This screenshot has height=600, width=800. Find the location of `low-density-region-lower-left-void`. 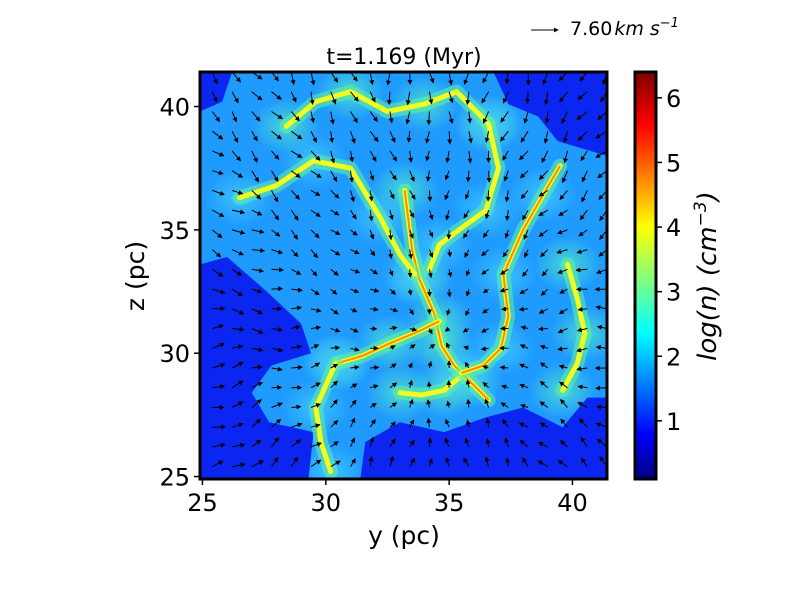

low-density-region-lower-left-void is located at coordinates (257, 368).